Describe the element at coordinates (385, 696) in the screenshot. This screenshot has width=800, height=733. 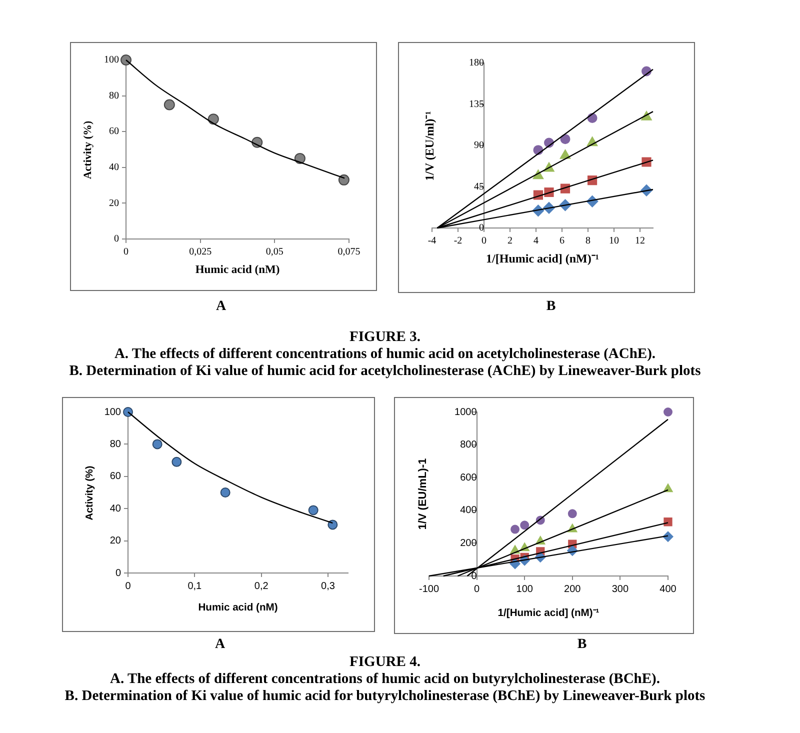
I see `text: B. Determination of Ki value of humic acid for butyrylcholinesterase (BChE) by Lineweaver-Burk plots` at that location.